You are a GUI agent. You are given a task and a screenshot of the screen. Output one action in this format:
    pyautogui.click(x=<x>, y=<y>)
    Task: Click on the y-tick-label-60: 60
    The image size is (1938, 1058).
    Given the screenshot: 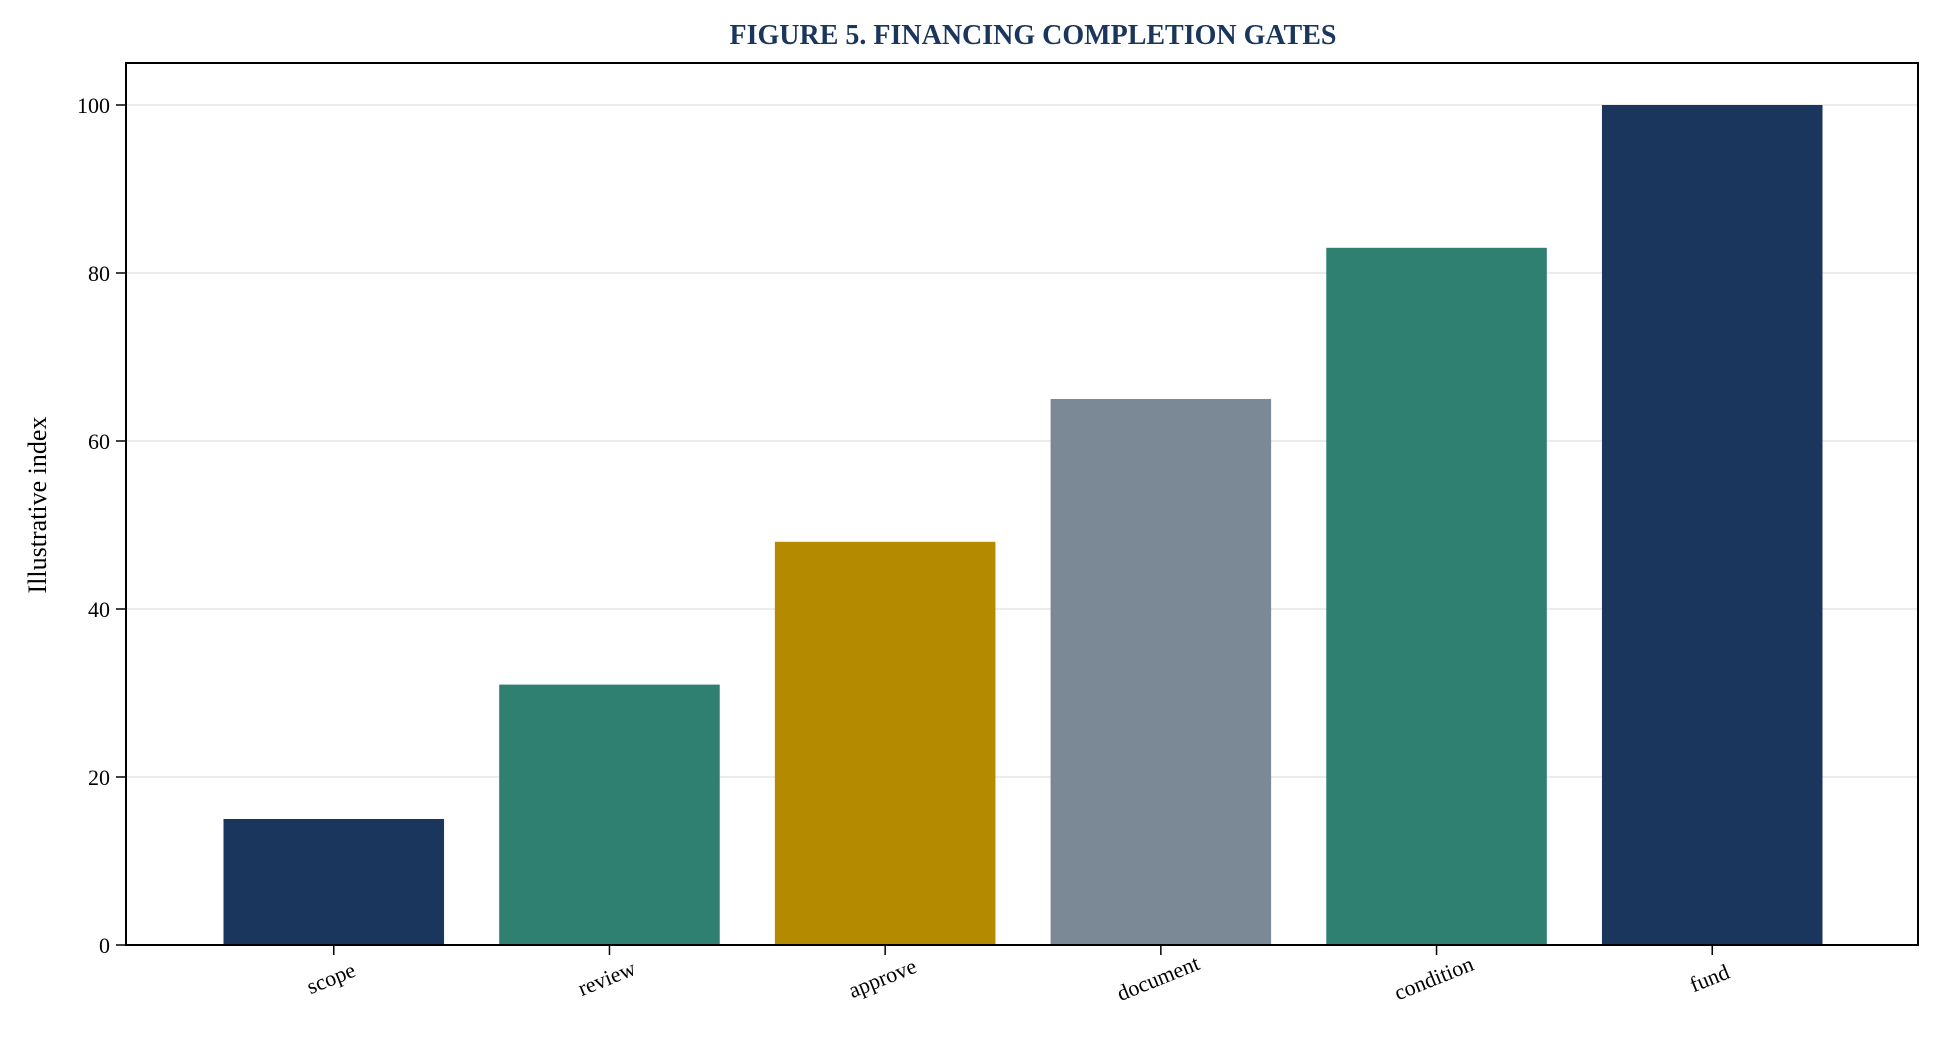 What is the action you would take?
    pyautogui.click(x=99, y=441)
    